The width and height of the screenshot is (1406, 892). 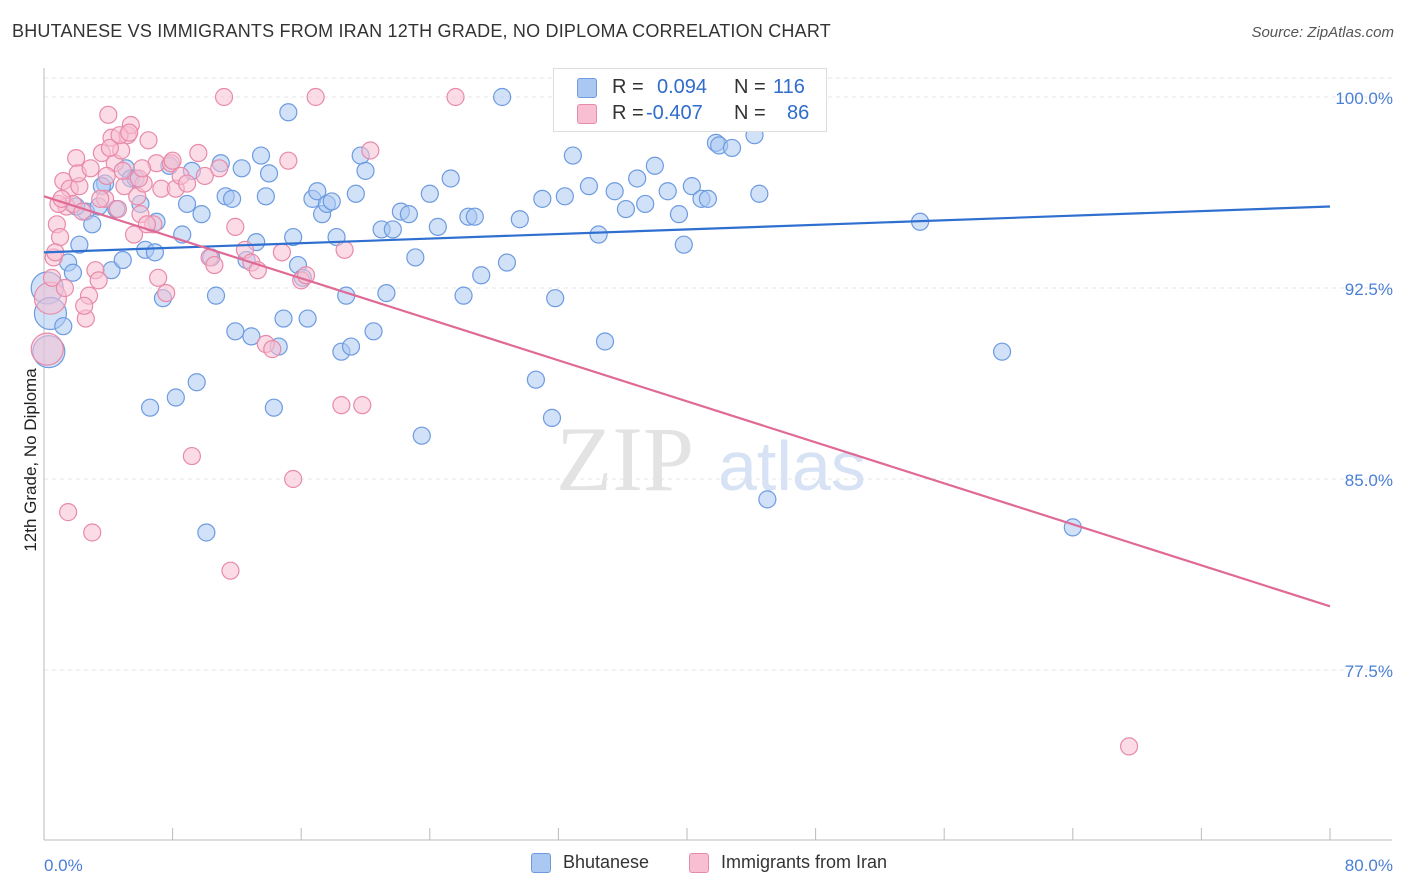 What do you see at coordinates (687, 229) in the screenshot?
I see `trend-line-bhutanese` at bounding box center [687, 229].